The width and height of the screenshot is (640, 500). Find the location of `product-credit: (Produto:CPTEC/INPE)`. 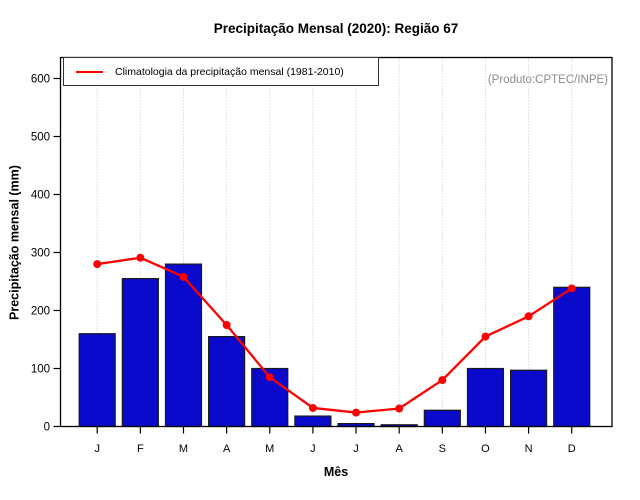

product-credit: (Produto:CPTEC/INPE) is located at coordinates (547, 80).